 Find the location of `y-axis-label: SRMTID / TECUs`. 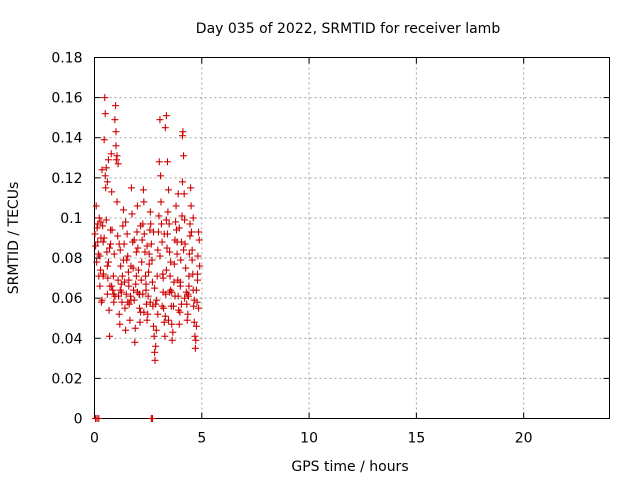

y-axis-label: SRMTID / TECUs is located at coordinates (14, 238).